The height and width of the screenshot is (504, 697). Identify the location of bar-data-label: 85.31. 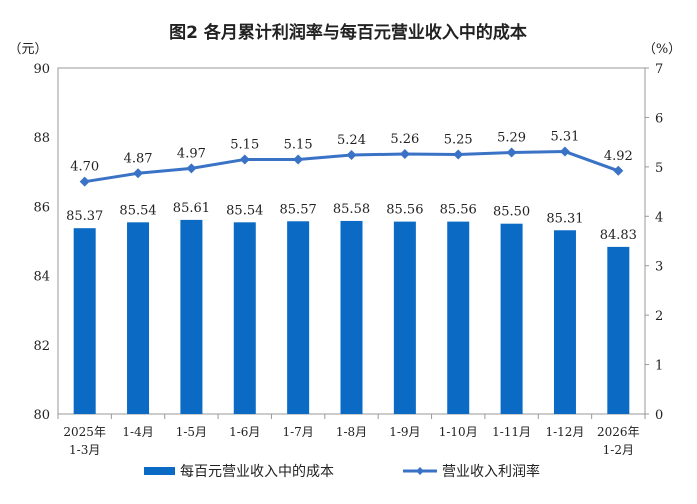
(564, 218).